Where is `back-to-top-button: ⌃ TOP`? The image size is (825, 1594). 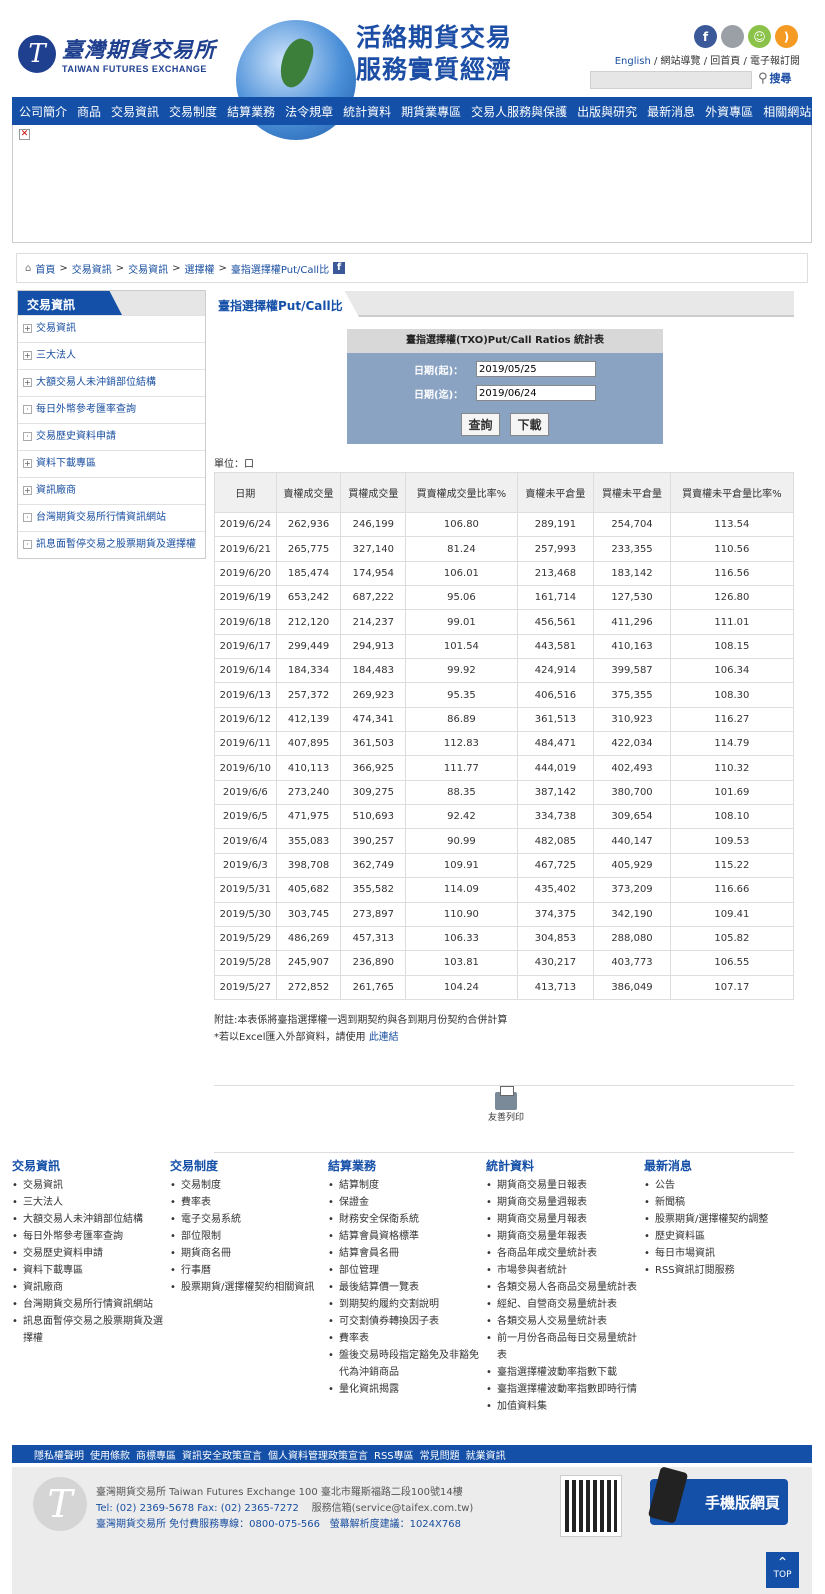
back-to-top-button: ⌃ TOP is located at coordinates (782, 1570).